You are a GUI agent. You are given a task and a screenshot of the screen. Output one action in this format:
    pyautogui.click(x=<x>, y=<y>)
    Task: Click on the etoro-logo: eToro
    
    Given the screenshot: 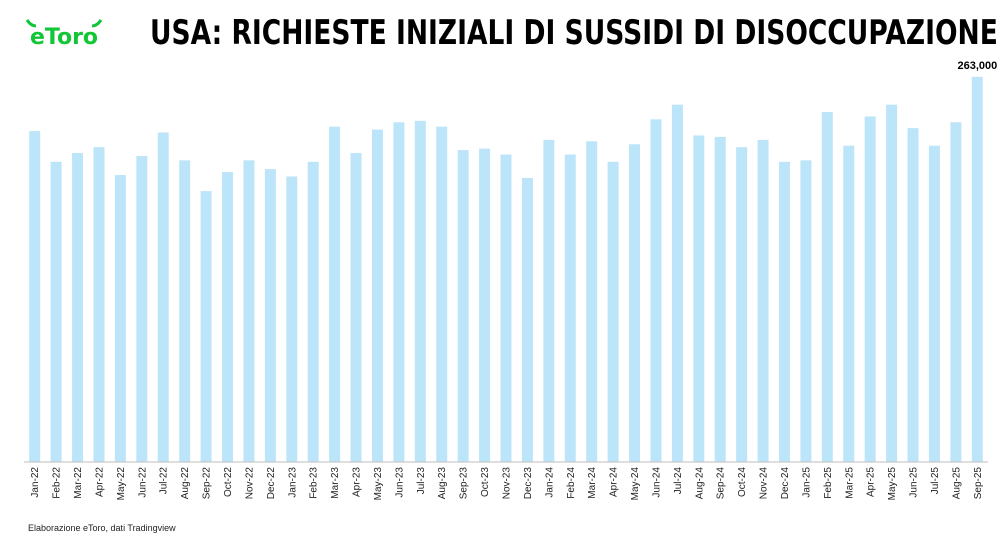 What is the action you would take?
    pyautogui.click(x=64, y=33)
    